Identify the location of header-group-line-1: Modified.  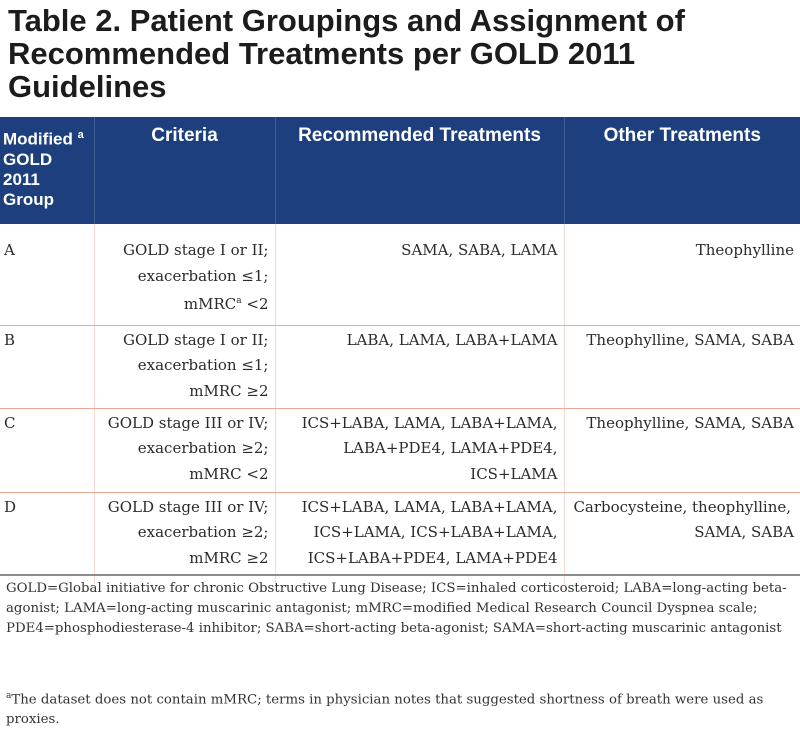
(38, 139).